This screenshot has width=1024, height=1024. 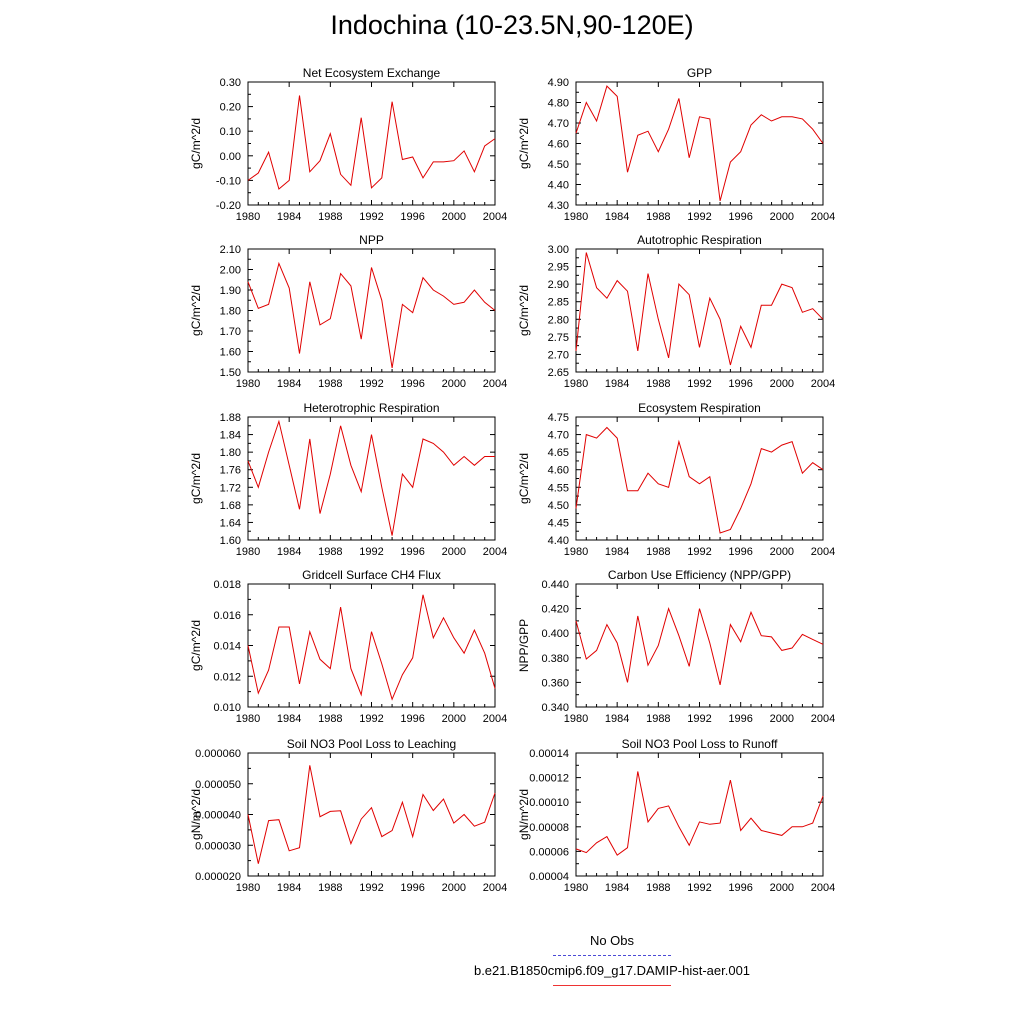 What do you see at coordinates (700, 744) in the screenshot?
I see `panel-title: Soil NO3 Pool Loss to Runoff` at bounding box center [700, 744].